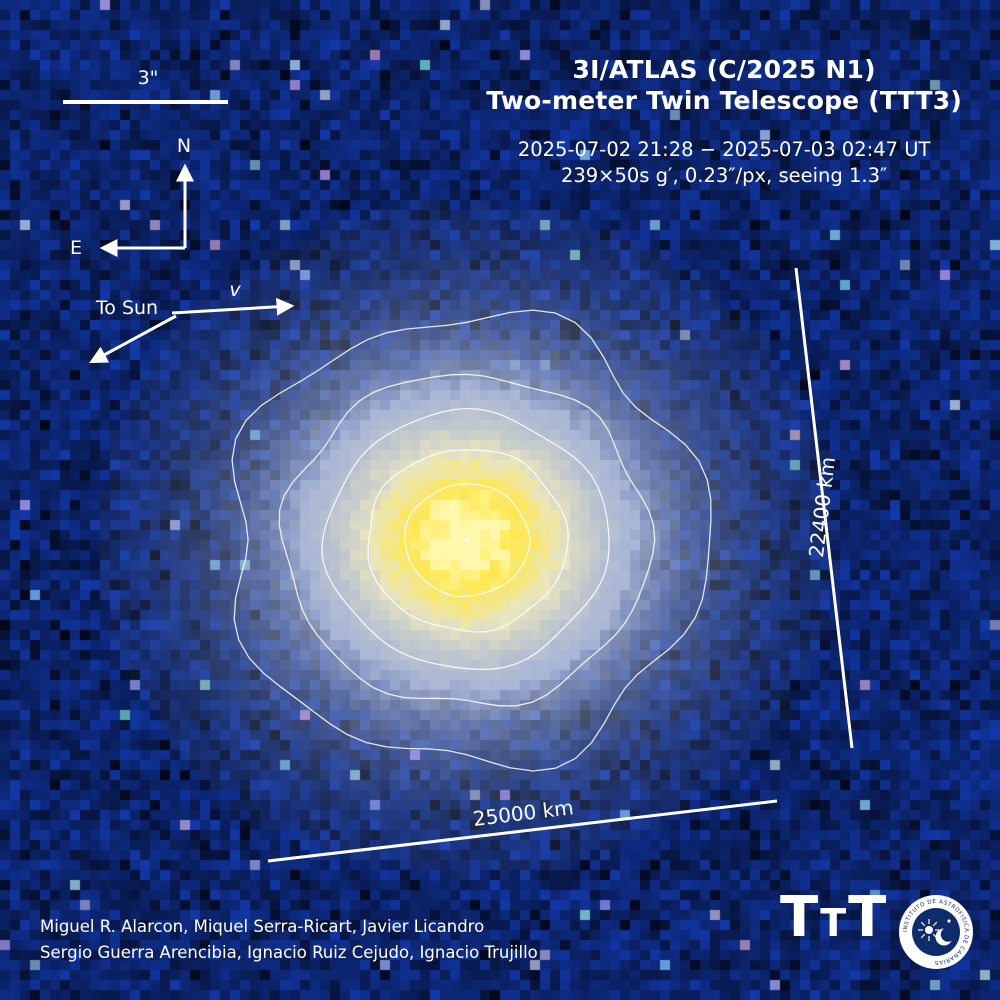 This screenshot has width=1000, height=1000. I want to click on observation-window: 2025-07-02 21:28 − 2025-07-03 02:47 UT, so click(724, 149).